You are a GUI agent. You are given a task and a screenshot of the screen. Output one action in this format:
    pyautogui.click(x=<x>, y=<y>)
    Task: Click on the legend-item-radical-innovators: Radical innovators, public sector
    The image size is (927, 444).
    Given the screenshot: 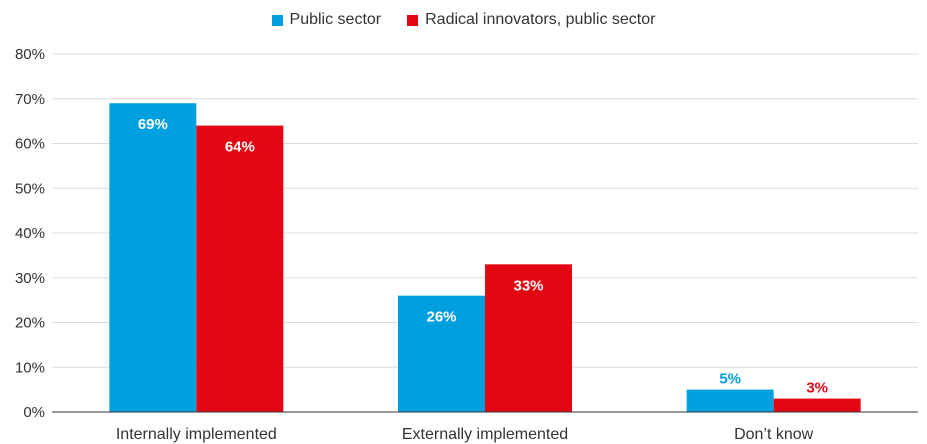 What is the action you would take?
    pyautogui.click(x=531, y=20)
    